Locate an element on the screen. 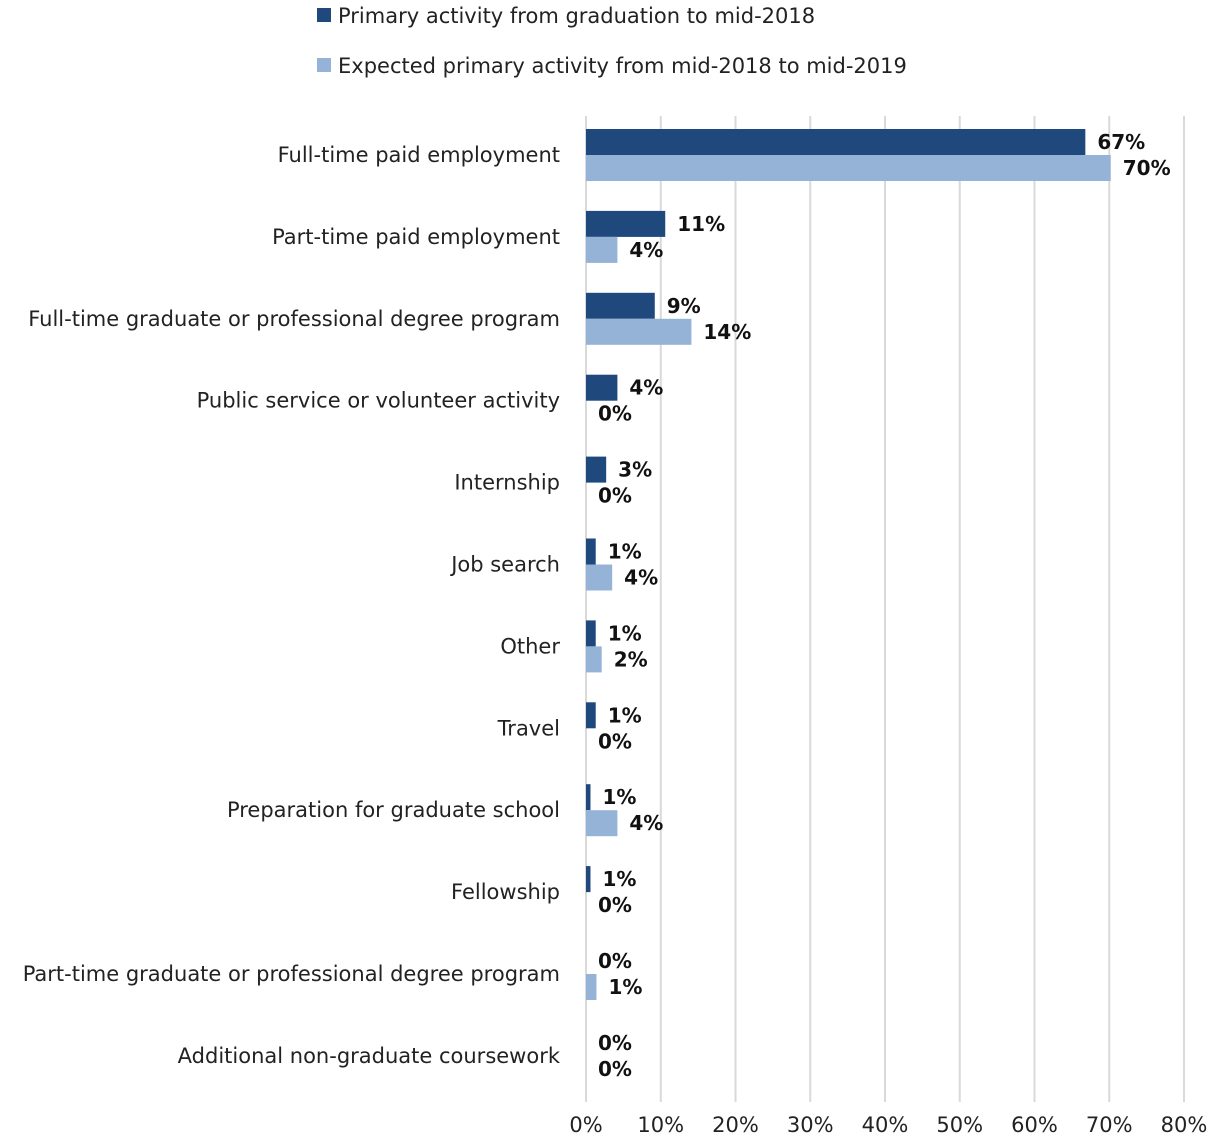 Image resolution: width=1214 pixels, height=1143 pixels. data-label-series-1: 9% is located at coordinates (684, 306).